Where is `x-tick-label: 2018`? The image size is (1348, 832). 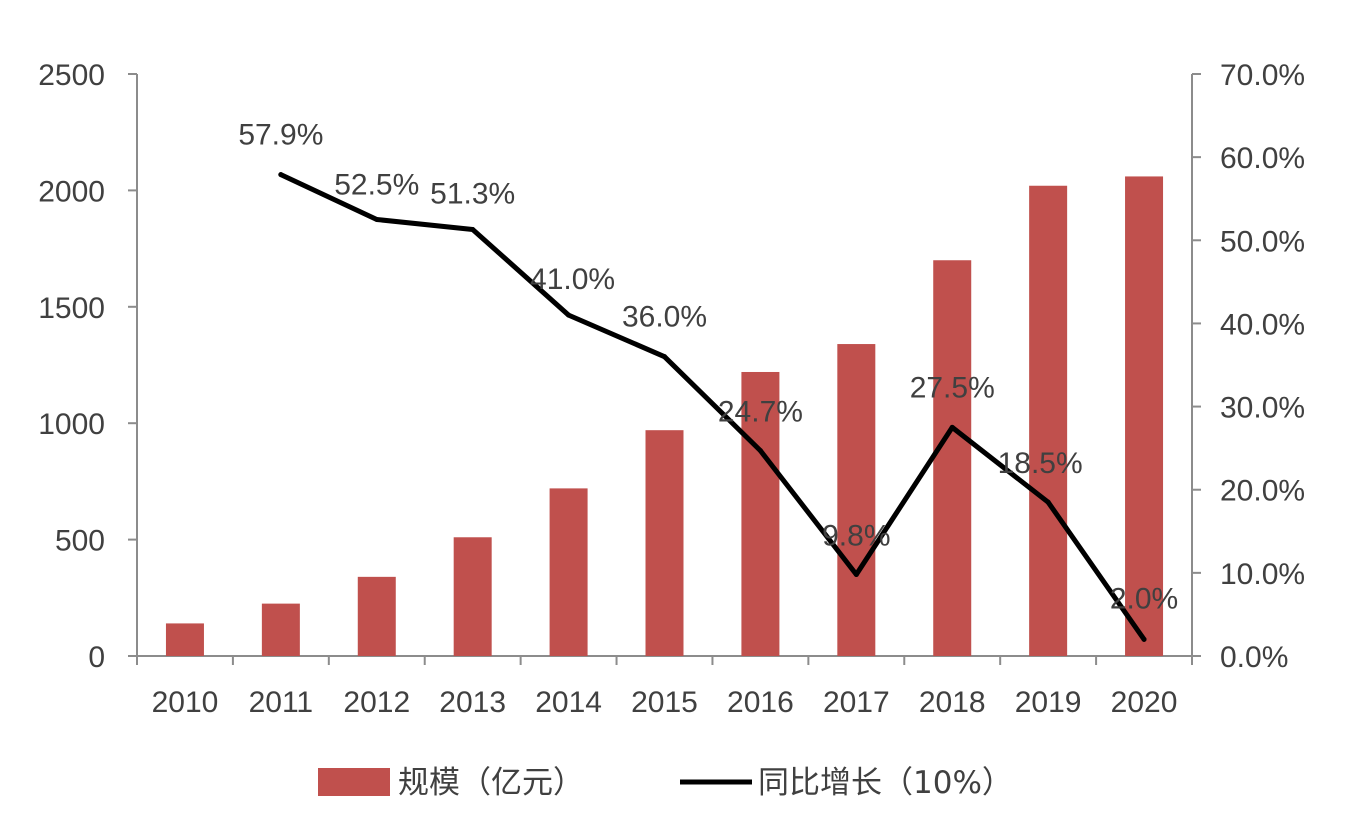 x-tick-label: 2018 is located at coordinates (952, 702).